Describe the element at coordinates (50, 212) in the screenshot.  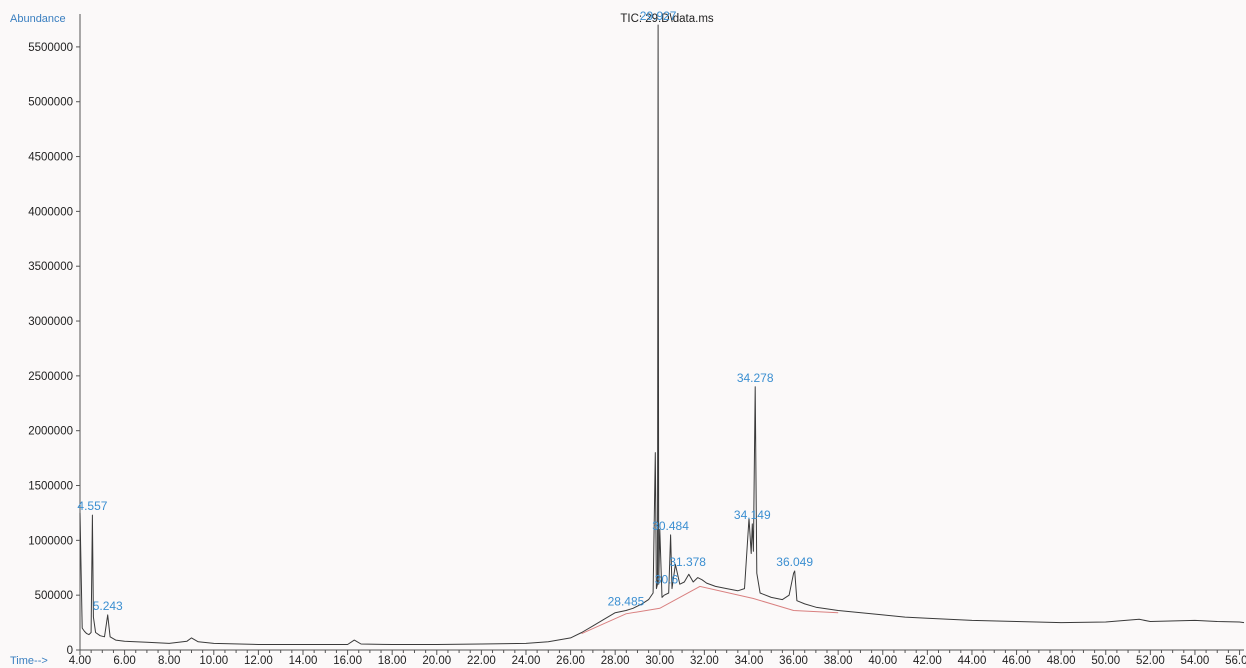
I see `y-tick-label: 4000000` at that location.